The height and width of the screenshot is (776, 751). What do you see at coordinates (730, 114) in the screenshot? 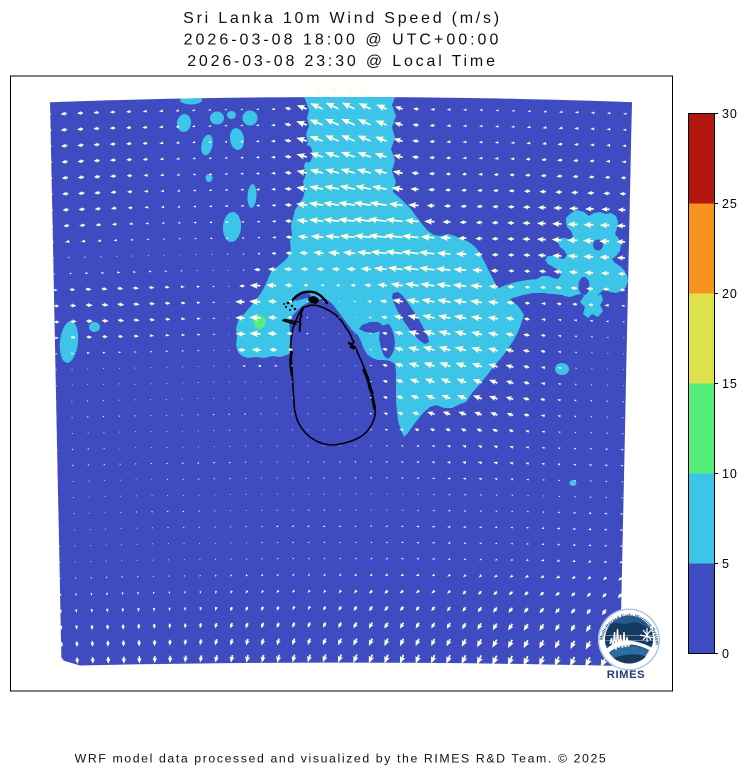
I see `svg-text: 30` at bounding box center [730, 114].